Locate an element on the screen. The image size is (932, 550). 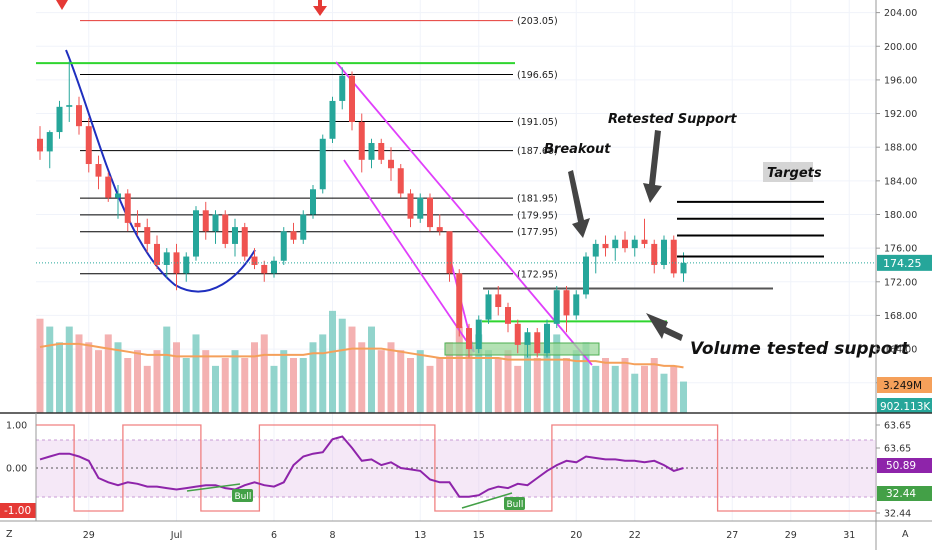
level-label: (187.60) is located at coordinates (537, 151).